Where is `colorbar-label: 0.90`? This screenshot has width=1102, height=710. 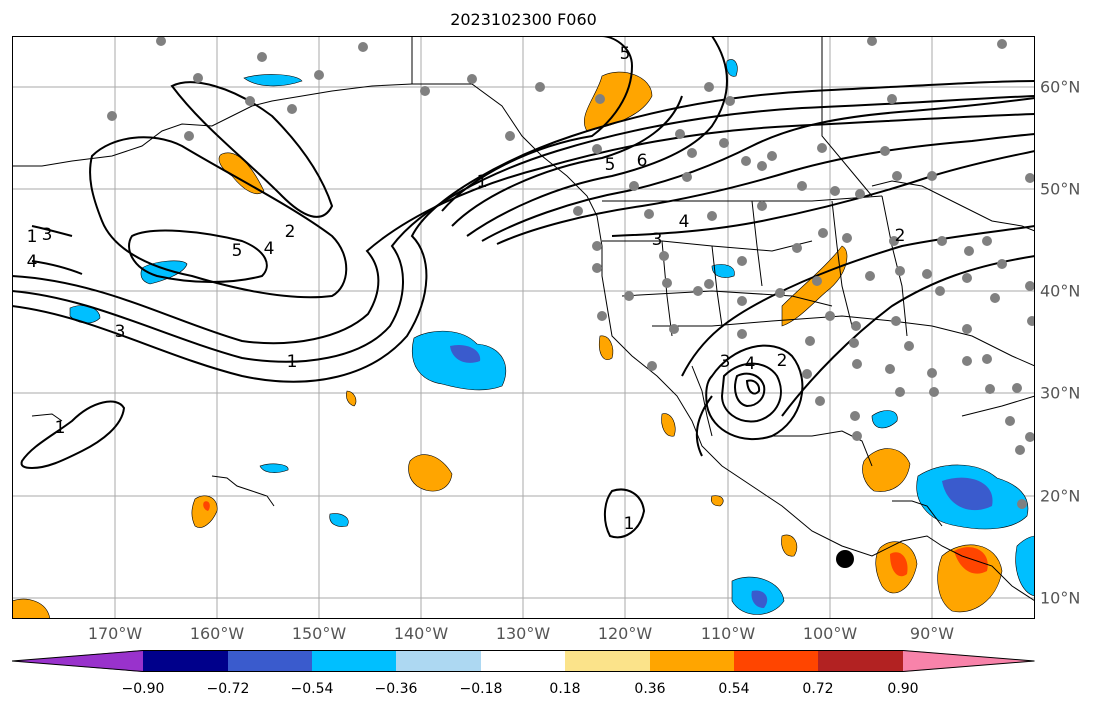
colorbar-label: 0.90 is located at coordinates (903, 689).